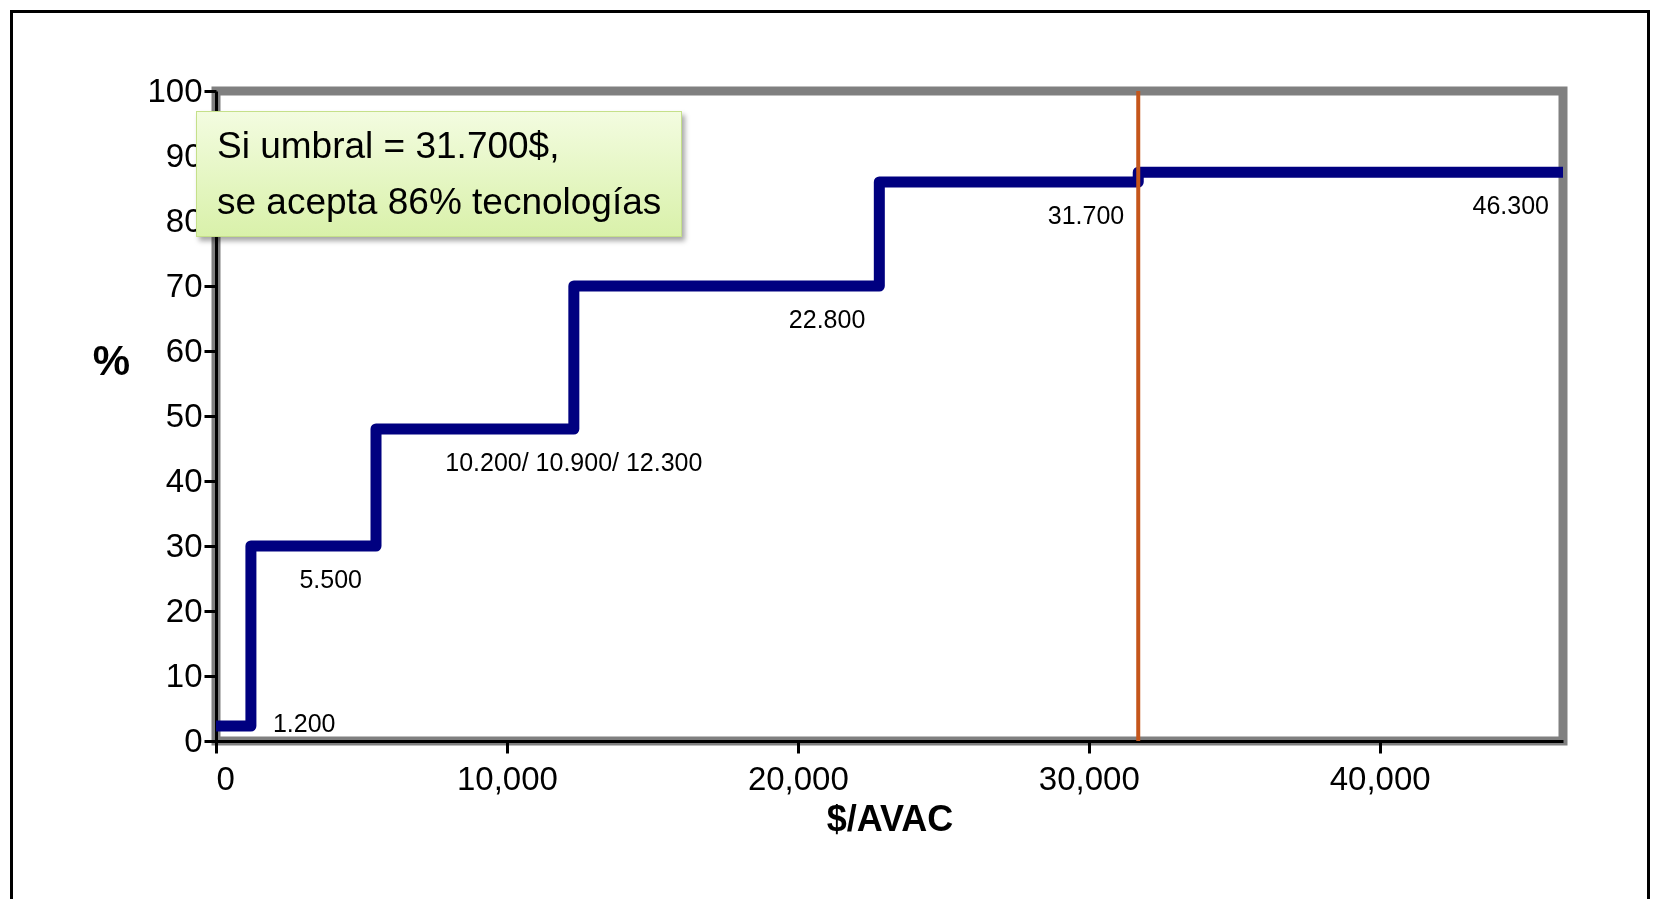 The height and width of the screenshot is (899, 1665). I want to click on x-tick-label: 0, so click(225, 778).